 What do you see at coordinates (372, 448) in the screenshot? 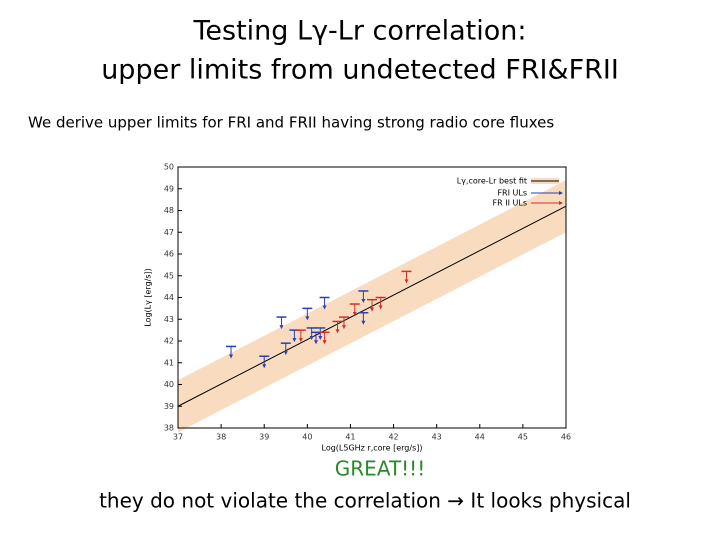
I see `x-axis-label: Log(L5GHz r,core [erg/s])` at bounding box center [372, 448].